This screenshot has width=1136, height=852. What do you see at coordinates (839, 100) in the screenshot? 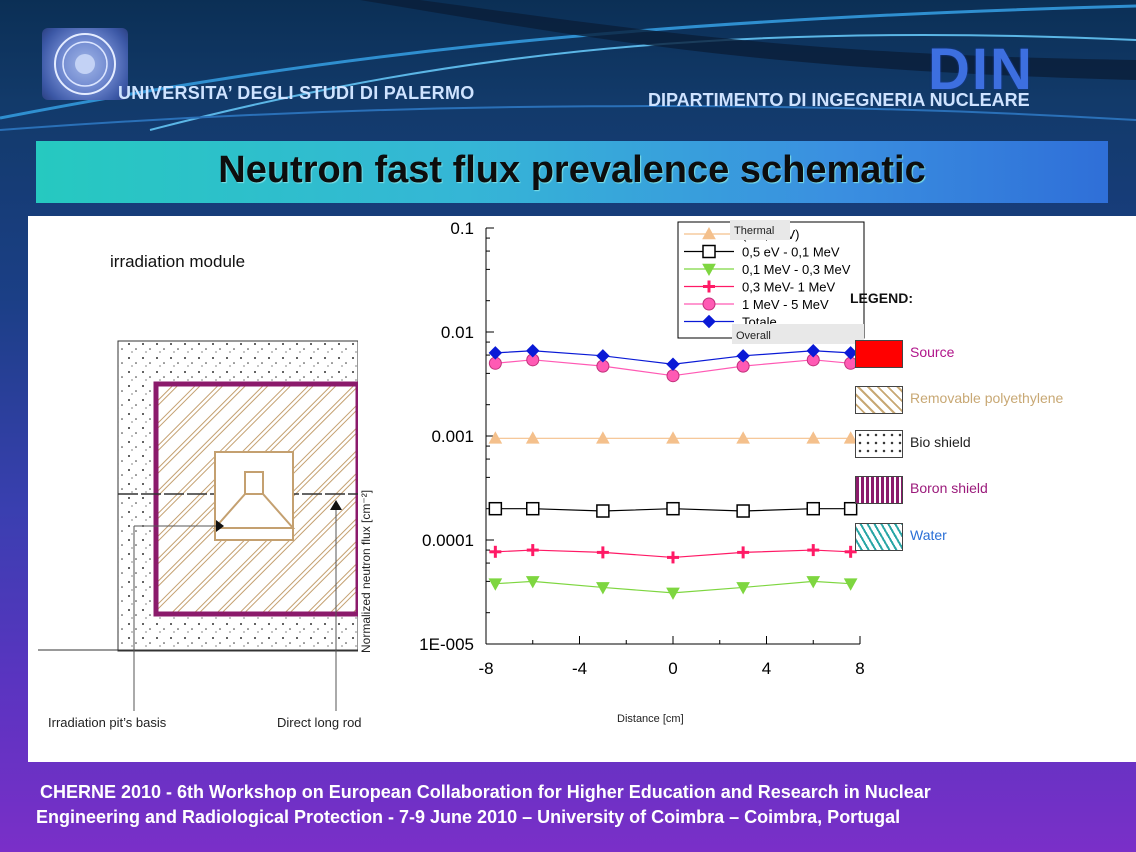
I see `department-name: DIPARTIMENTO DI INGEGNERIA NUCLEARE` at bounding box center [839, 100].